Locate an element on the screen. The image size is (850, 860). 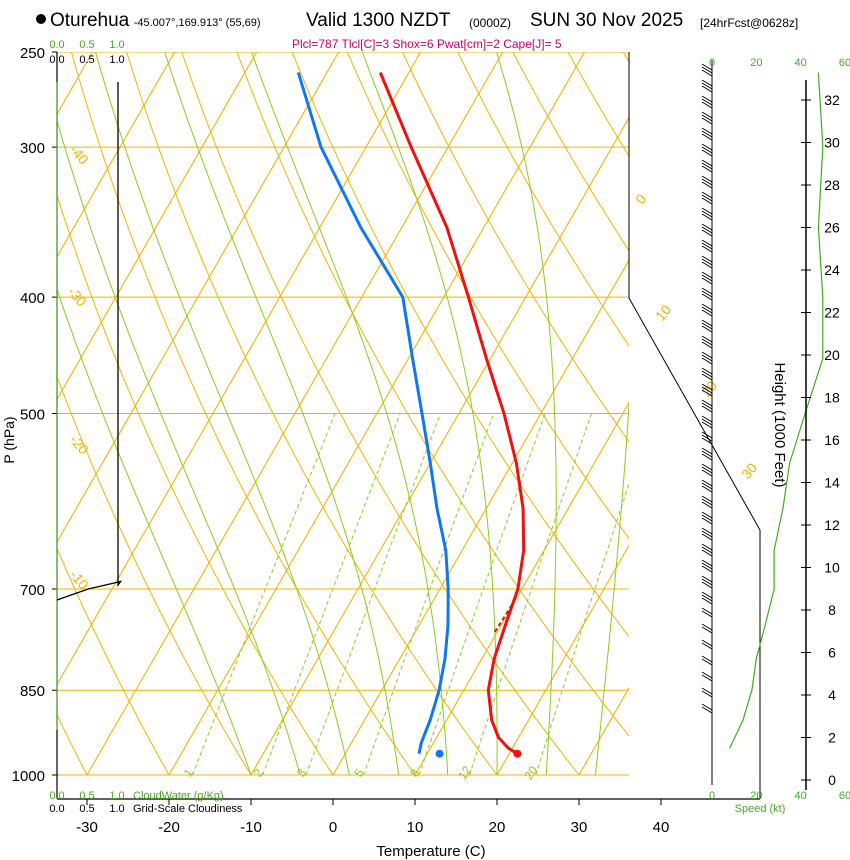
x-tick-label: 0 is located at coordinates (333, 827).